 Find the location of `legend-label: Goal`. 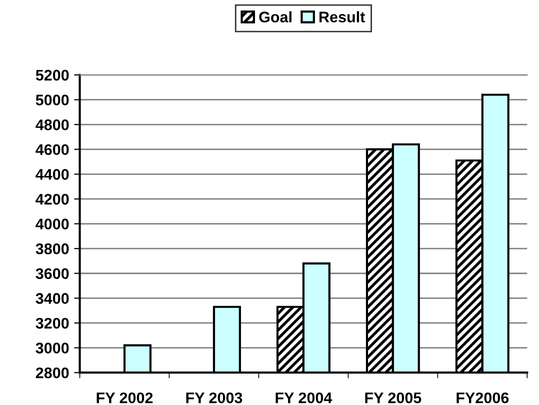

legend-label: Goal is located at coordinates (275, 16).